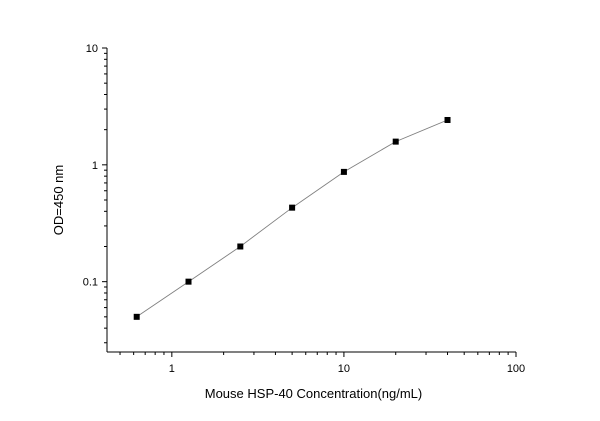 The height and width of the screenshot is (421, 600). Describe the element at coordinates (516, 369) in the screenshot. I see `x-tick-label: 100` at that location.